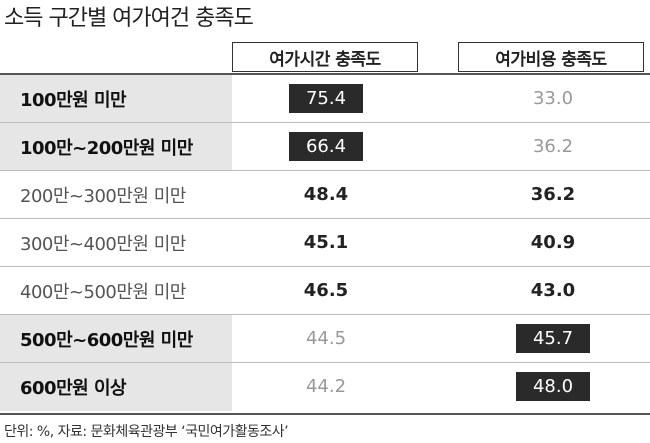 The height and width of the screenshot is (443, 650). I want to click on value-cell: 45.1, so click(326, 242).